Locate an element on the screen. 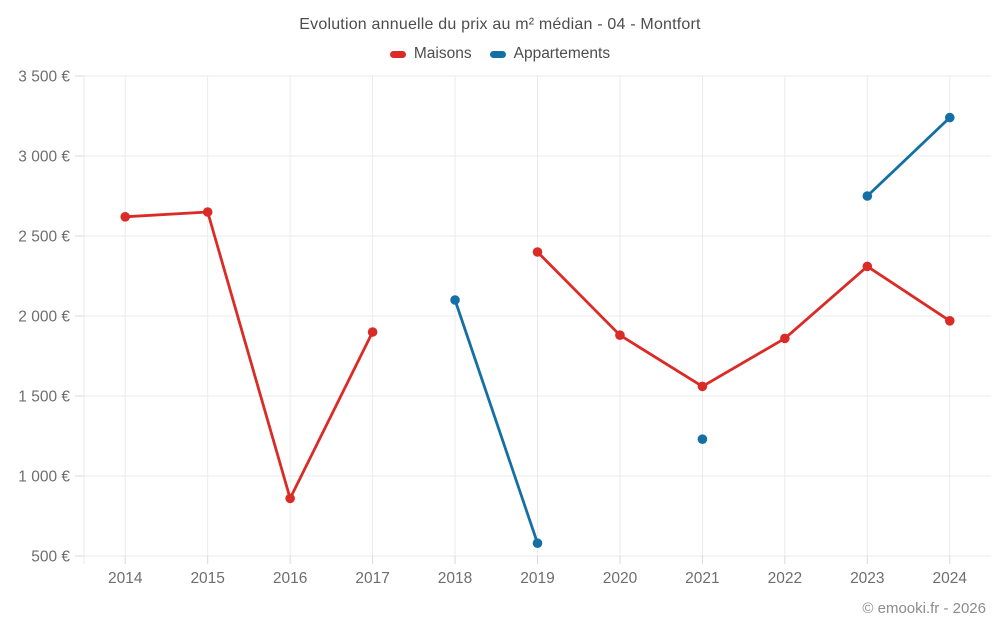  x-axis-label: 2017 is located at coordinates (372, 578).